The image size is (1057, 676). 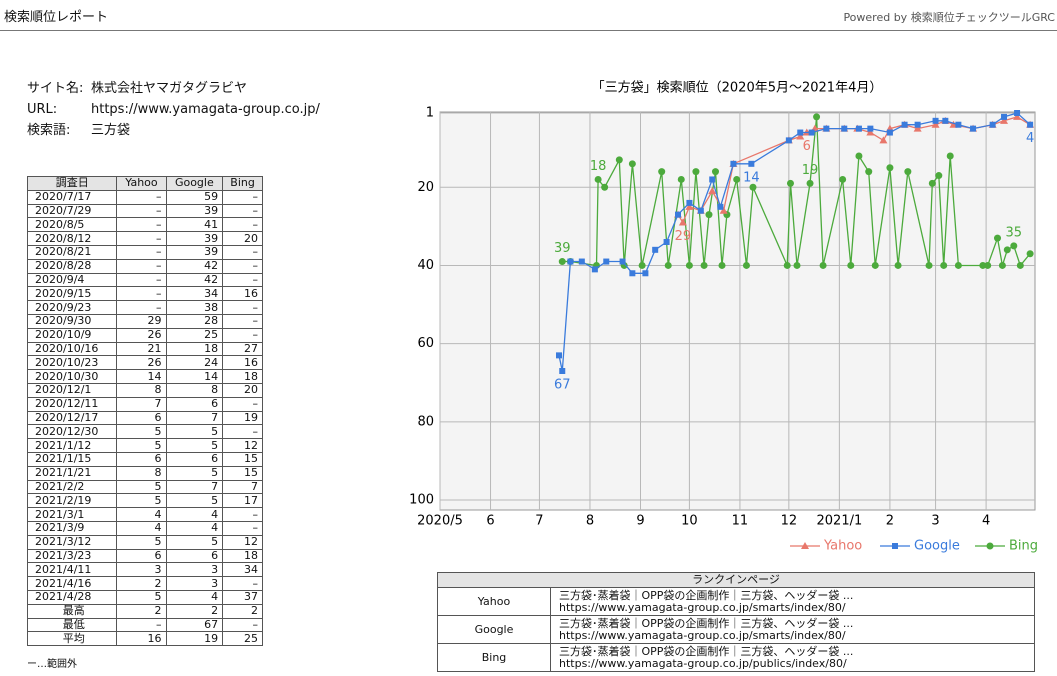 What do you see at coordinates (111, 130) in the screenshot?
I see `info-value: 三方袋` at bounding box center [111, 130].